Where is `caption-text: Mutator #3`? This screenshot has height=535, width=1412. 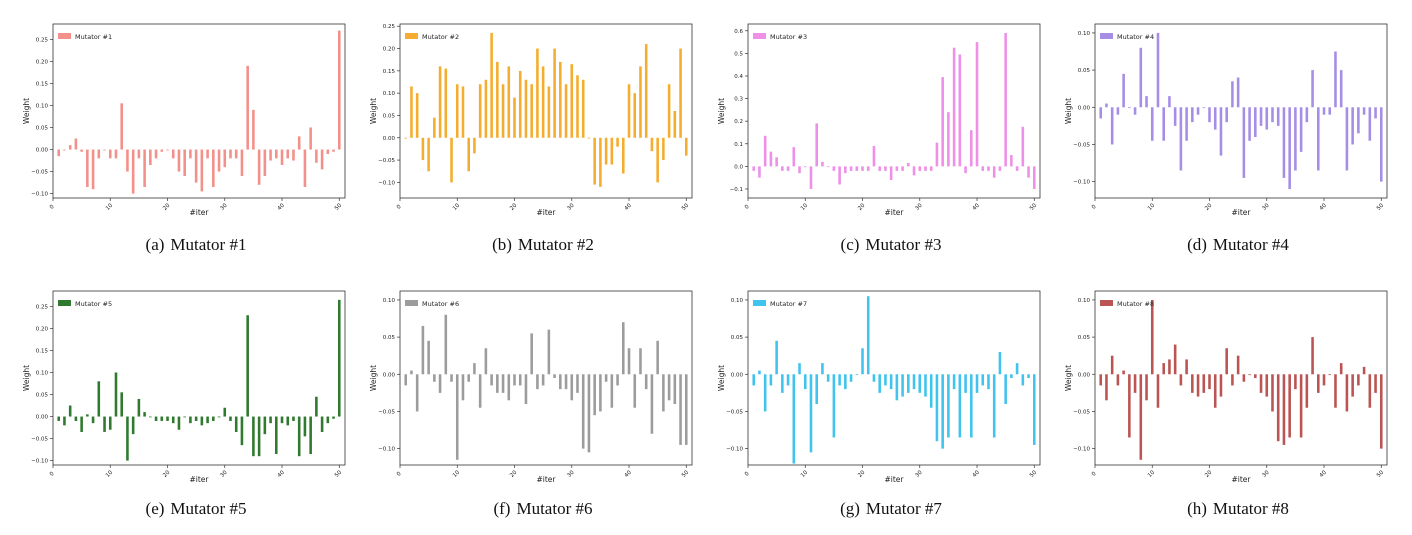
caption-text: Mutator #3 is located at coordinates (903, 244).